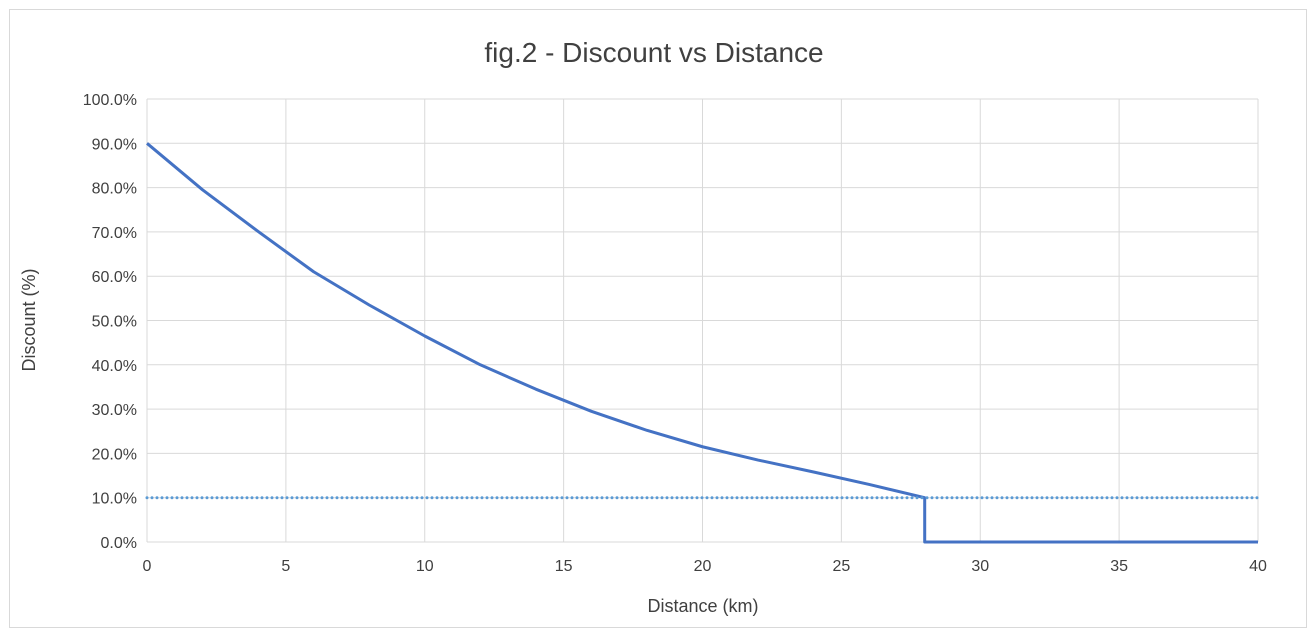 Image resolution: width=1316 pixels, height=637 pixels. What do you see at coordinates (425, 566) in the screenshot?
I see `x-tick-label: 10` at bounding box center [425, 566].